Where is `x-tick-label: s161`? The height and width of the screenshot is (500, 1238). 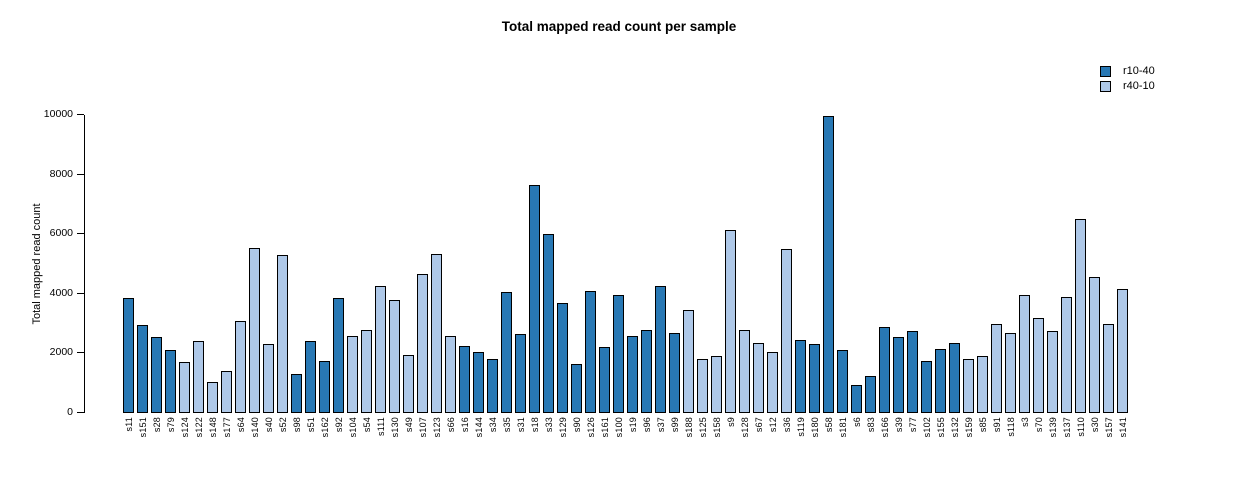
x-tick-label: s161 is located at coordinates (604, 427).